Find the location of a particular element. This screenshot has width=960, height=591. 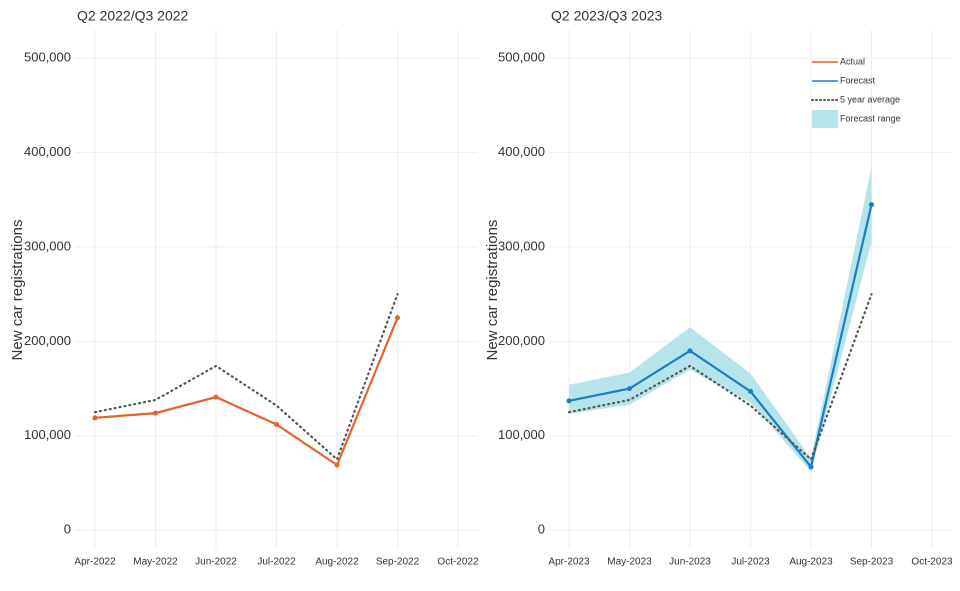

x-tick-label: Aug-2023 is located at coordinates (811, 562).